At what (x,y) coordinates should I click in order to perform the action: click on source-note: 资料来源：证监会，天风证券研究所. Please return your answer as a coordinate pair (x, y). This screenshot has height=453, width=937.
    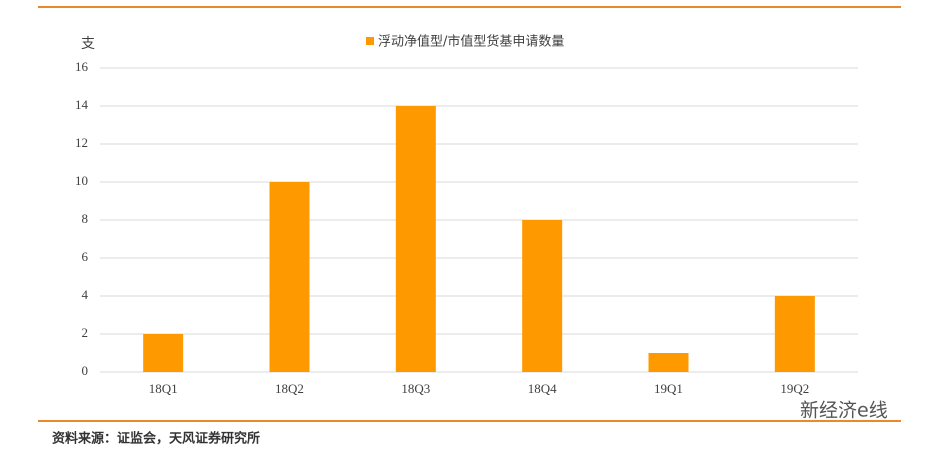
    Looking at the image, I should click on (156, 439).